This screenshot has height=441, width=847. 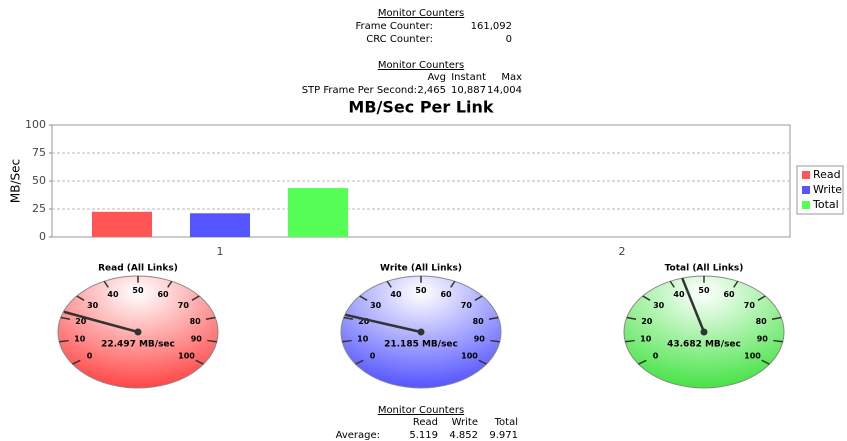 I want to click on counter-header: Write, so click(x=465, y=422).